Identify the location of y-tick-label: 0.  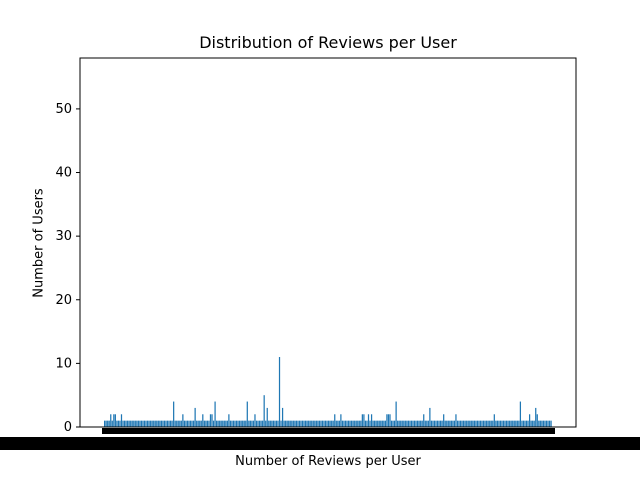
(68, 427).